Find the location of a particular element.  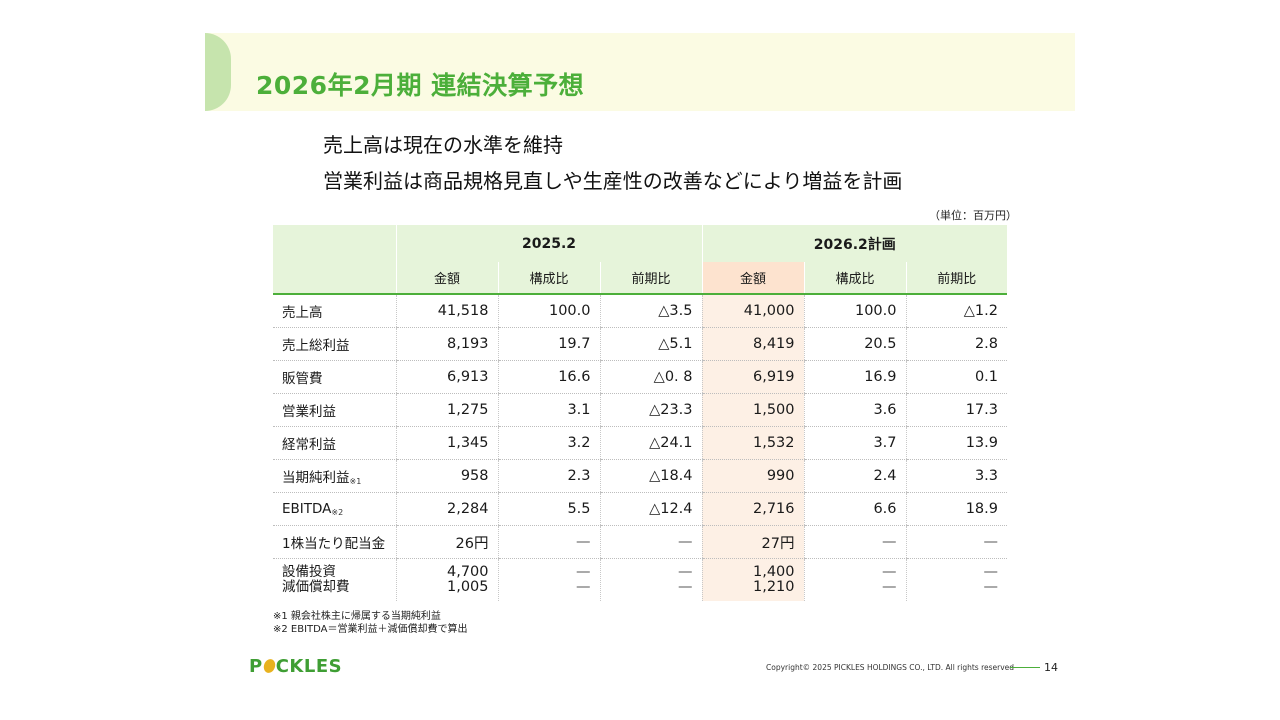

table-cell: 13.9 is located at coordinates (956, 443).